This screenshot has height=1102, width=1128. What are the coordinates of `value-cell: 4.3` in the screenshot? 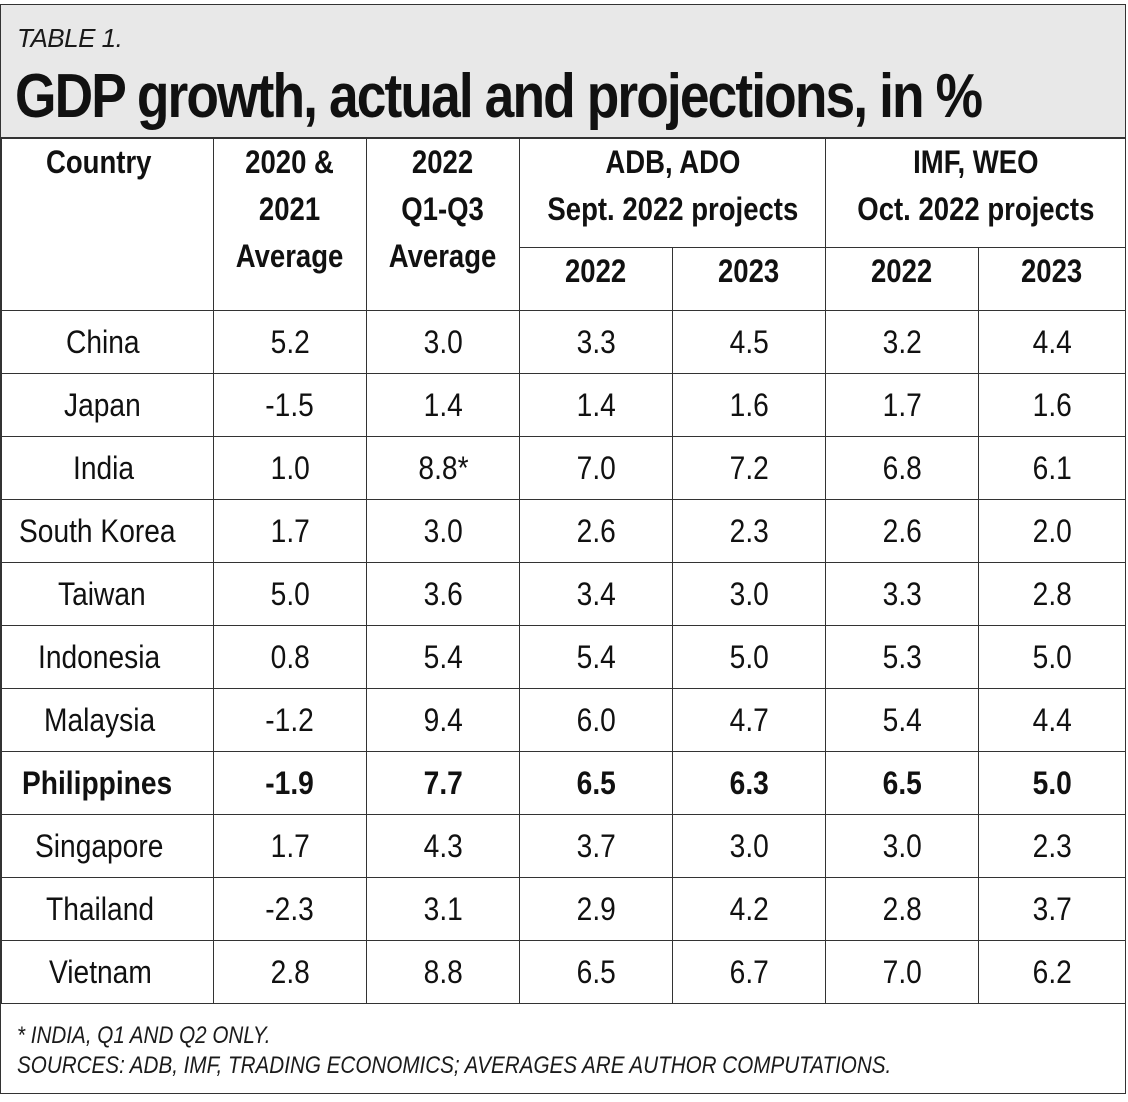 It's located at (443, 846).